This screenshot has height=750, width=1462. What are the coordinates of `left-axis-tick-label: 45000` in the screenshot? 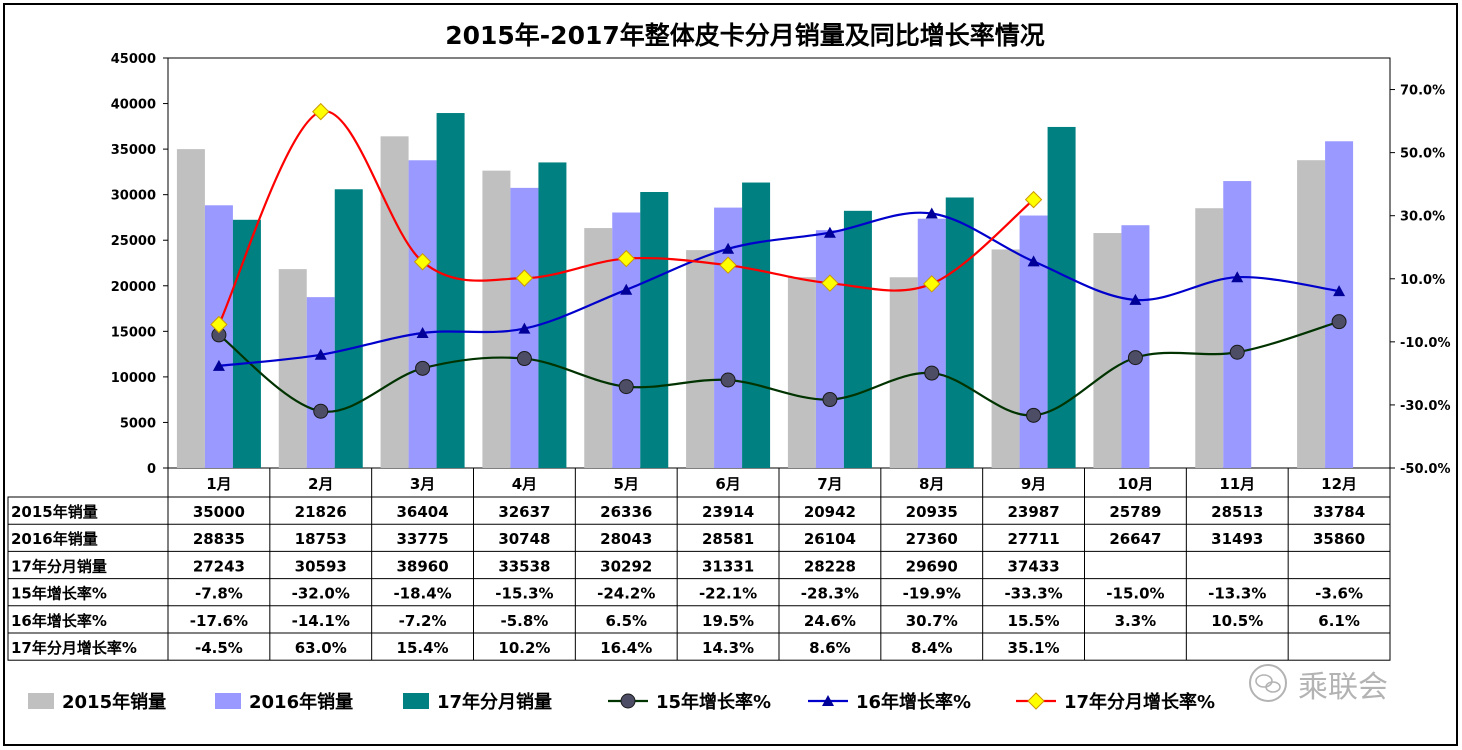 It's located at (133, 59).